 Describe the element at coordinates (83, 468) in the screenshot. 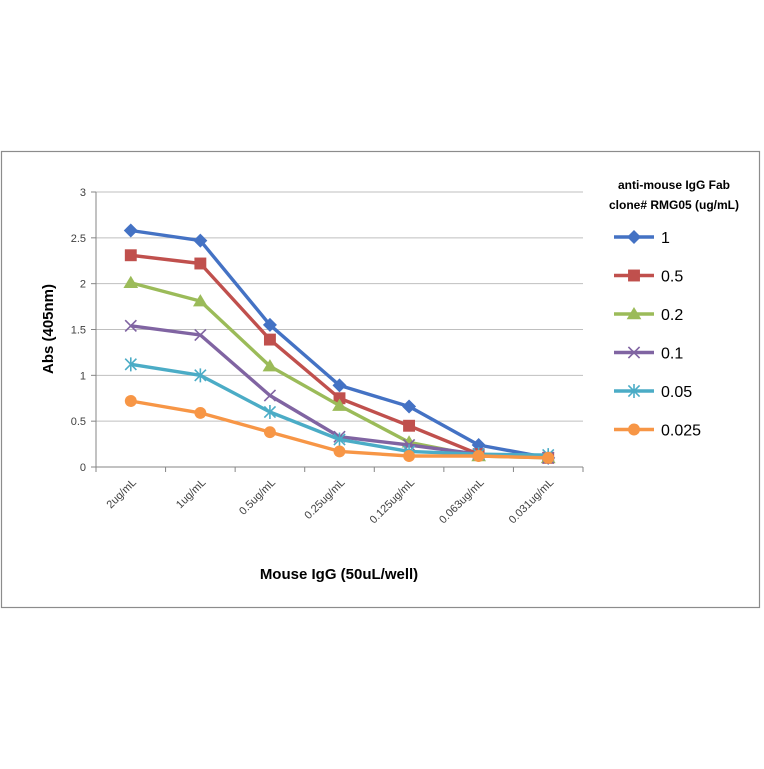

I see `y-tick-label: 0` at that location.